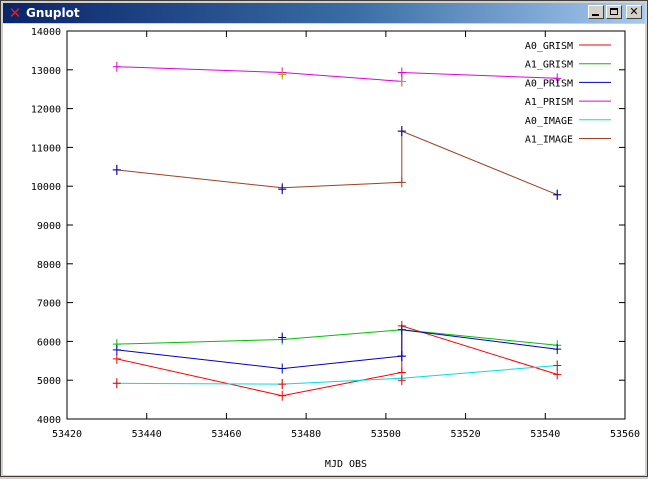 The width and height of the screenshot is (648, 479). What do you see at coordinates (67, 434) in the screenshot?
I see `x-tick-label: 53420` at bounding box center [67, 434].